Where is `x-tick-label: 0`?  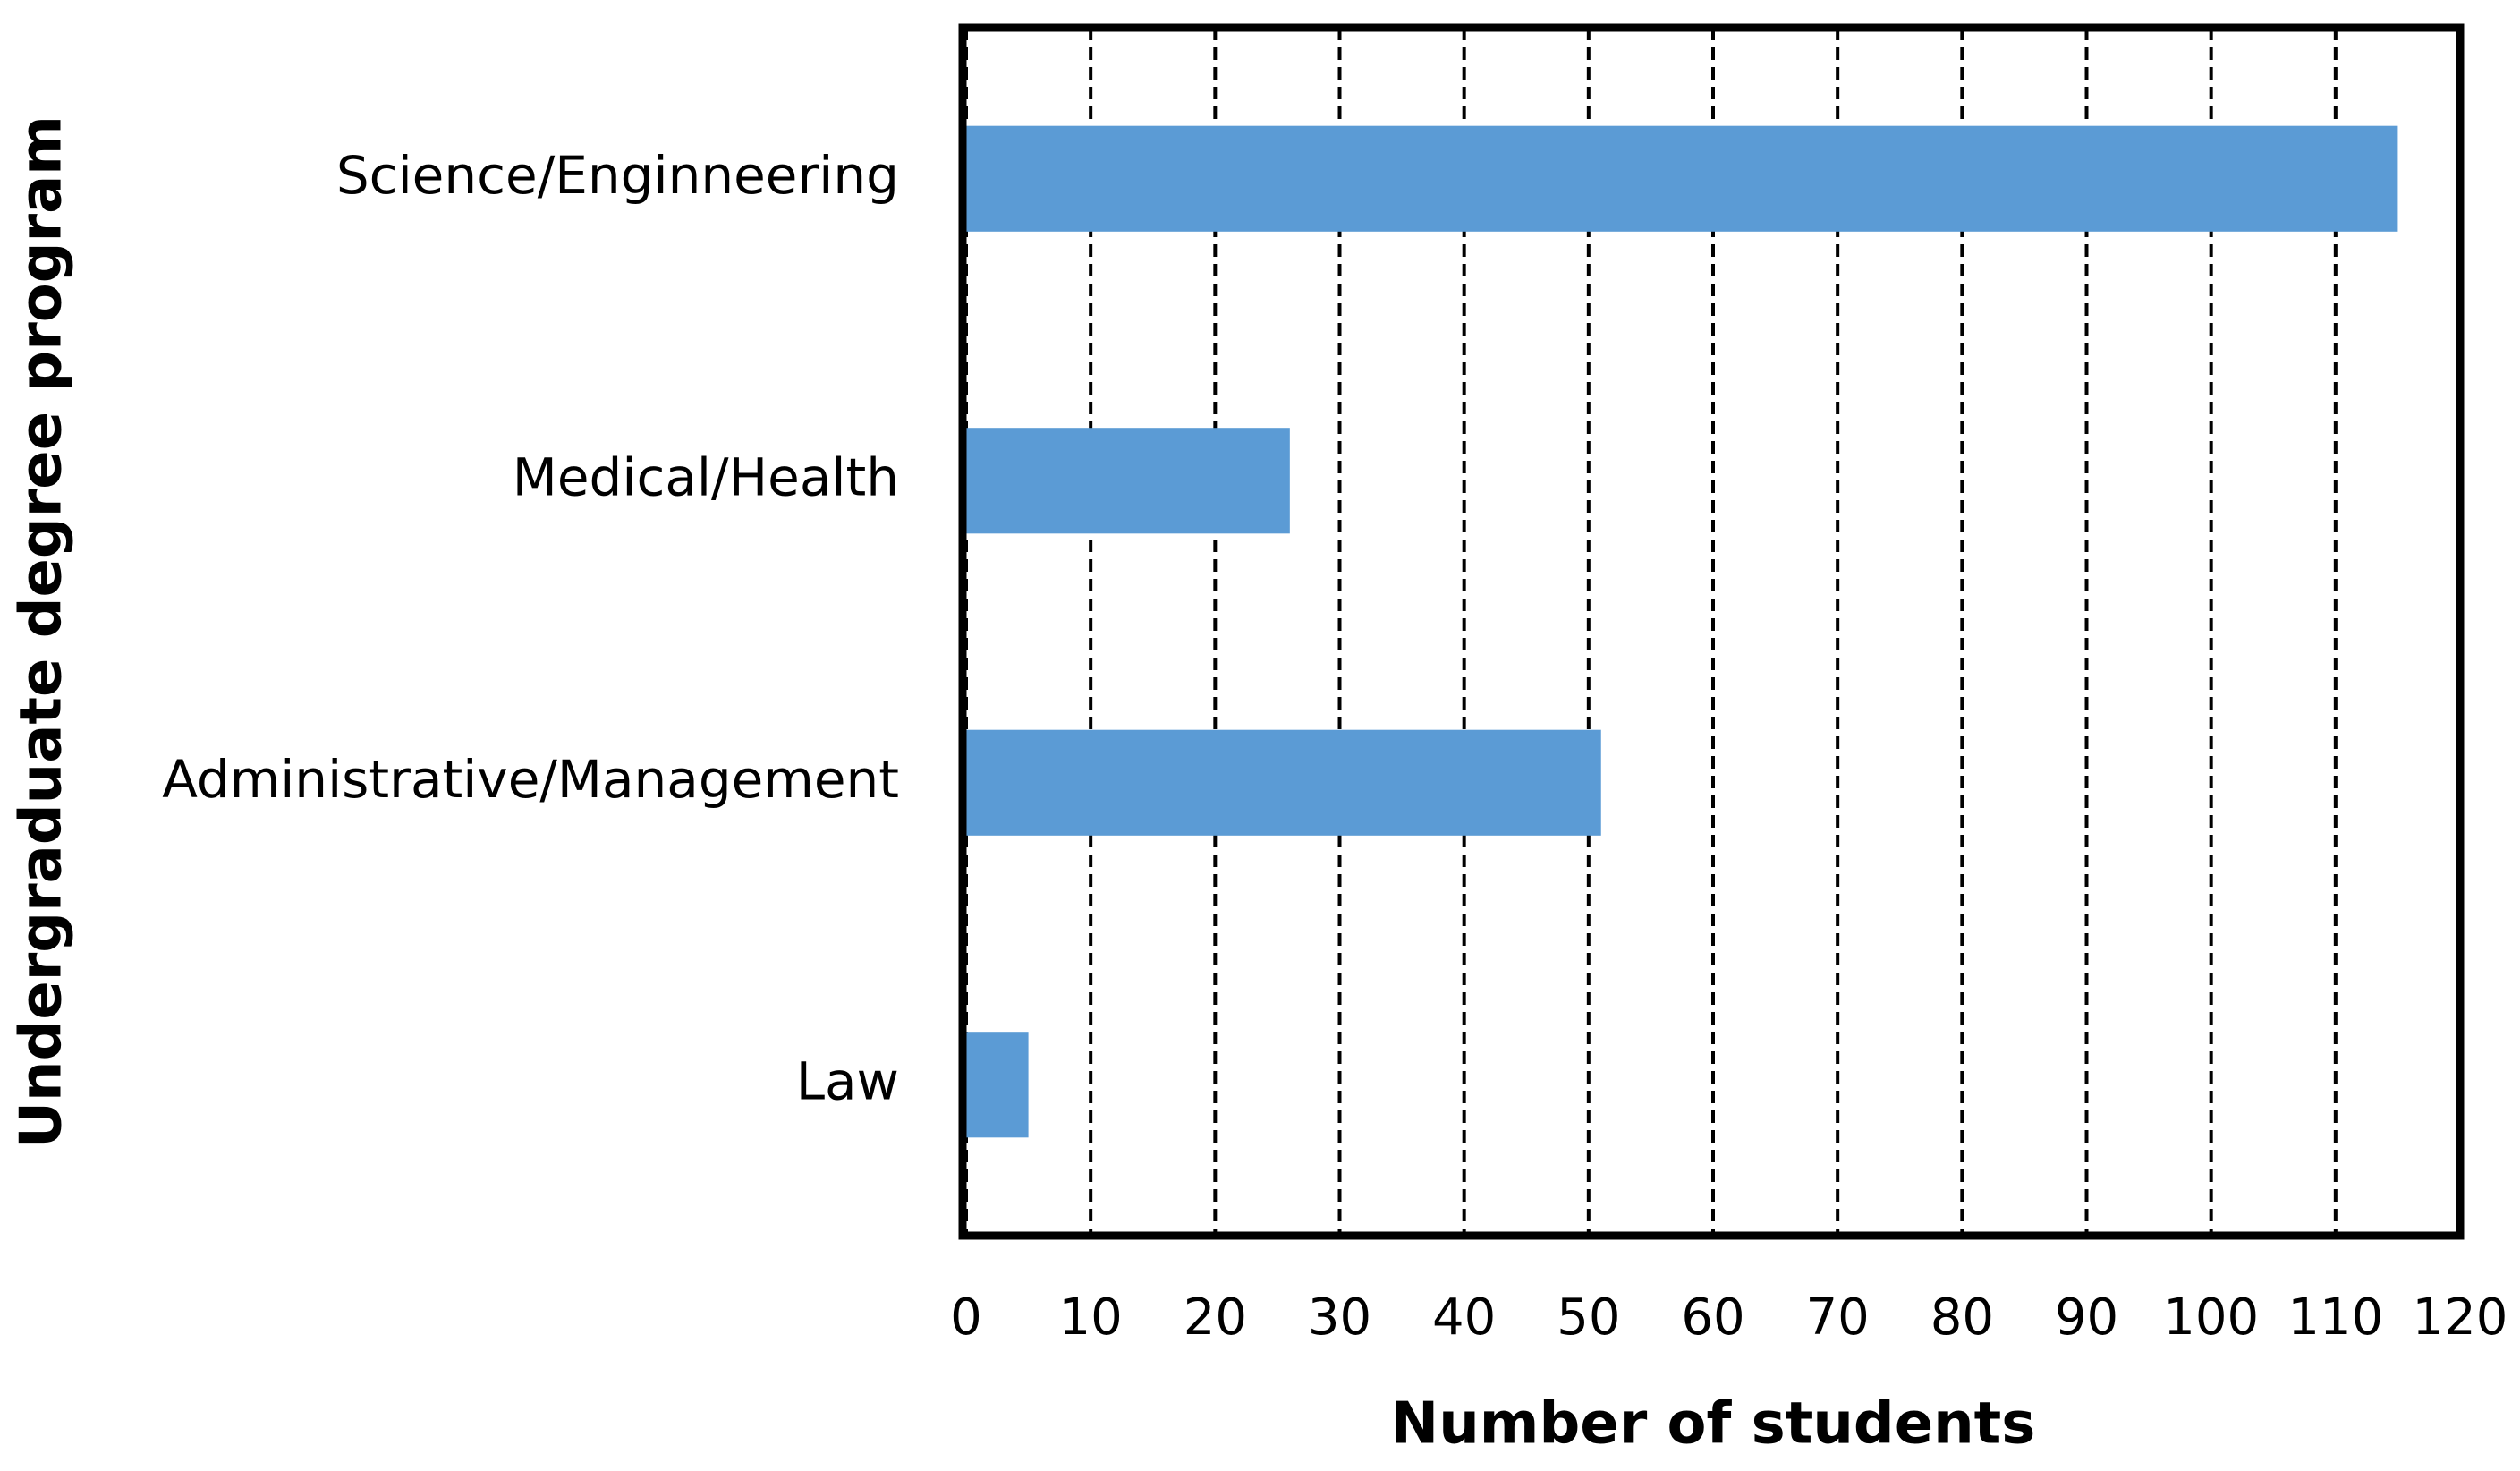
x-tick-label: 0 is located at coordinates (966, 1317).